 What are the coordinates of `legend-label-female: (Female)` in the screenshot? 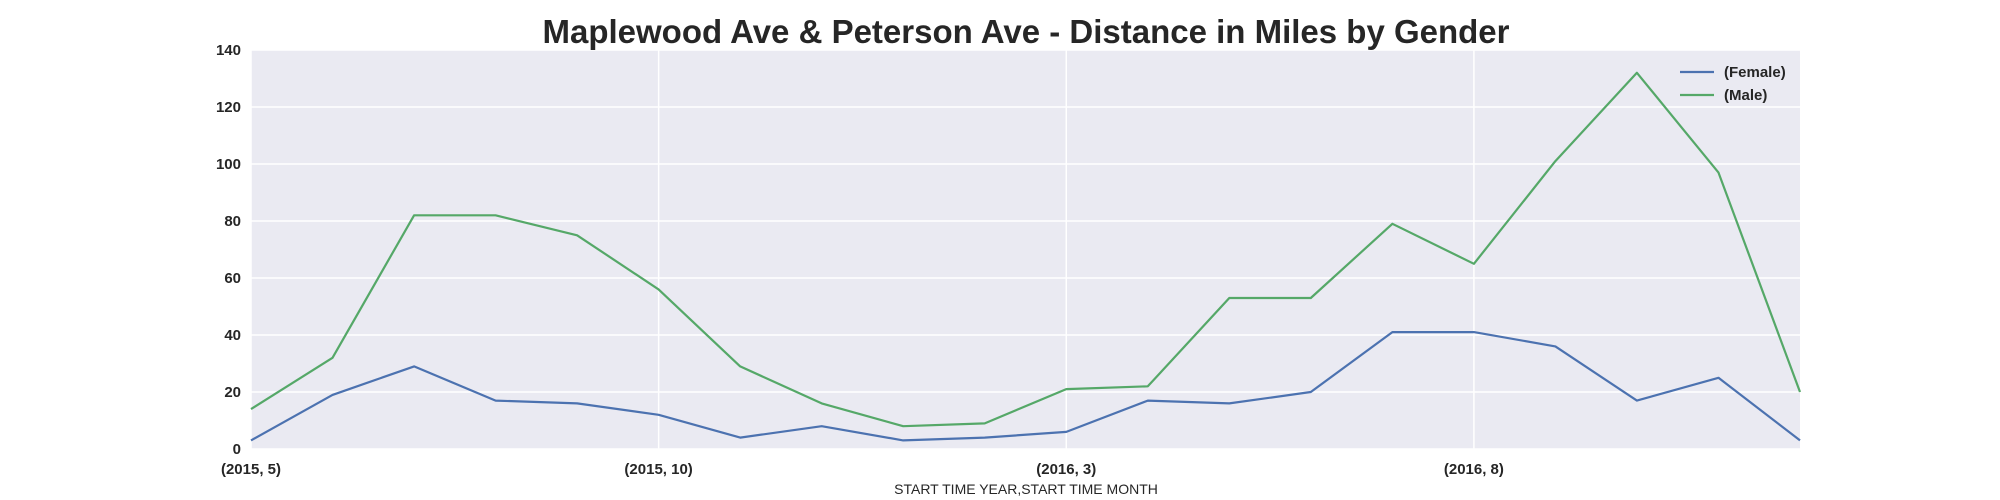 It's located at (1755, 72).